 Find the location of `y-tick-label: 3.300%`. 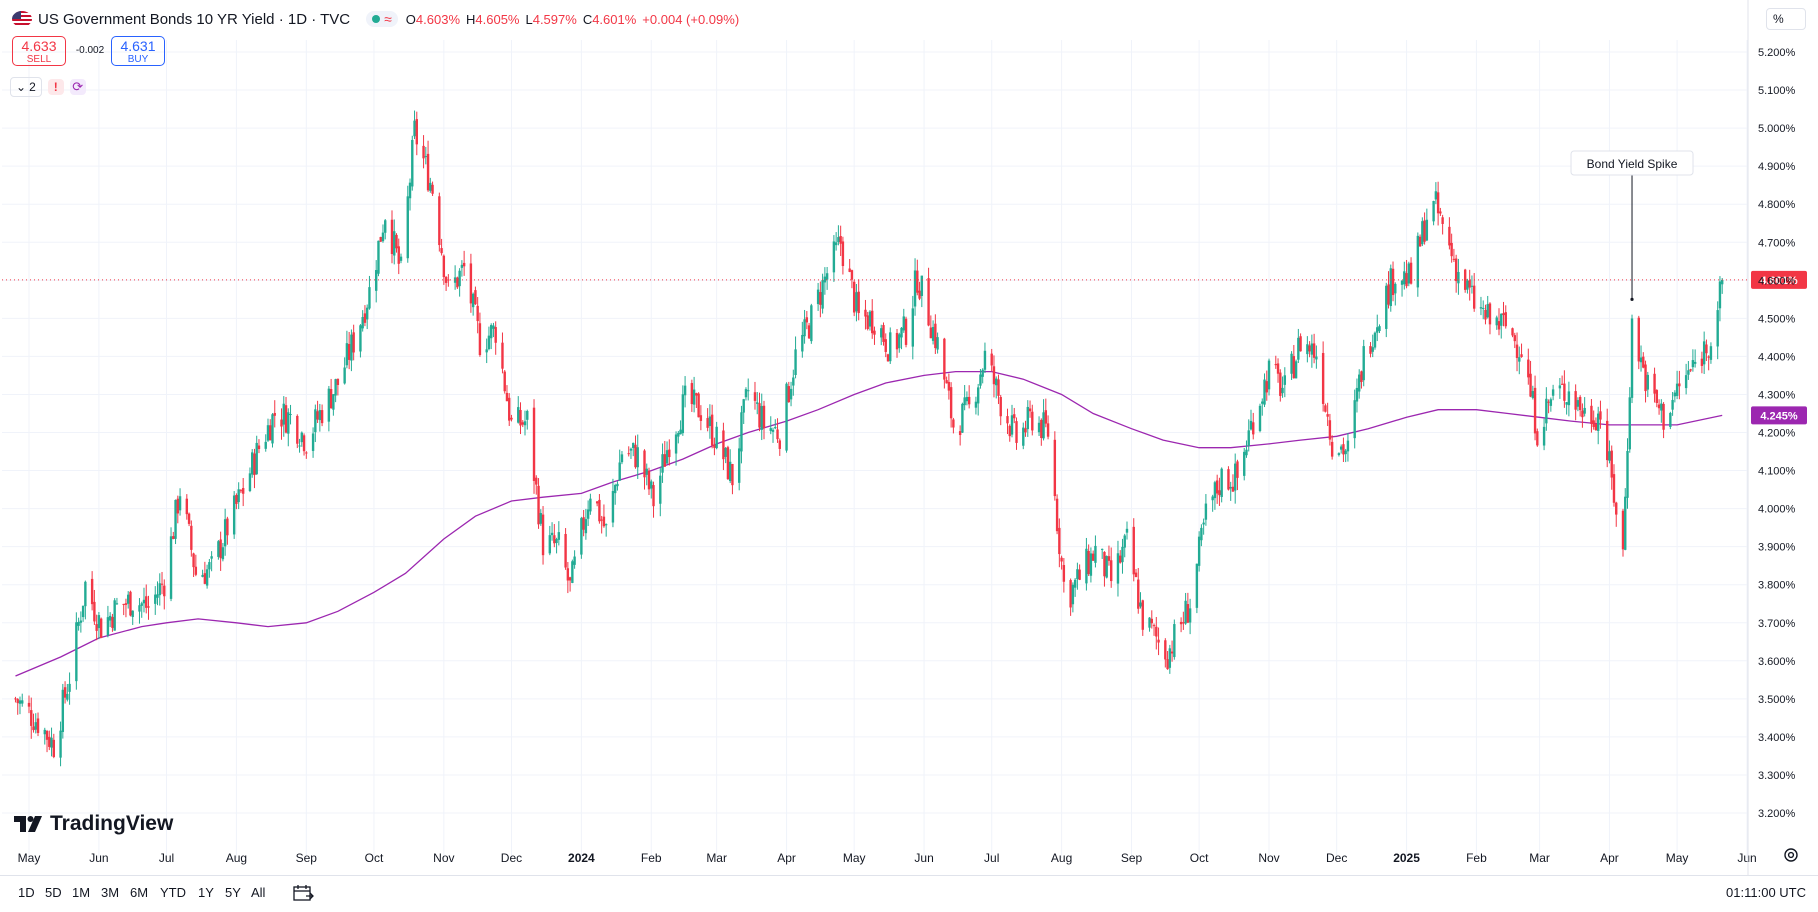

y-tick-label: 3.300% is located at coordinates (1777, 776).